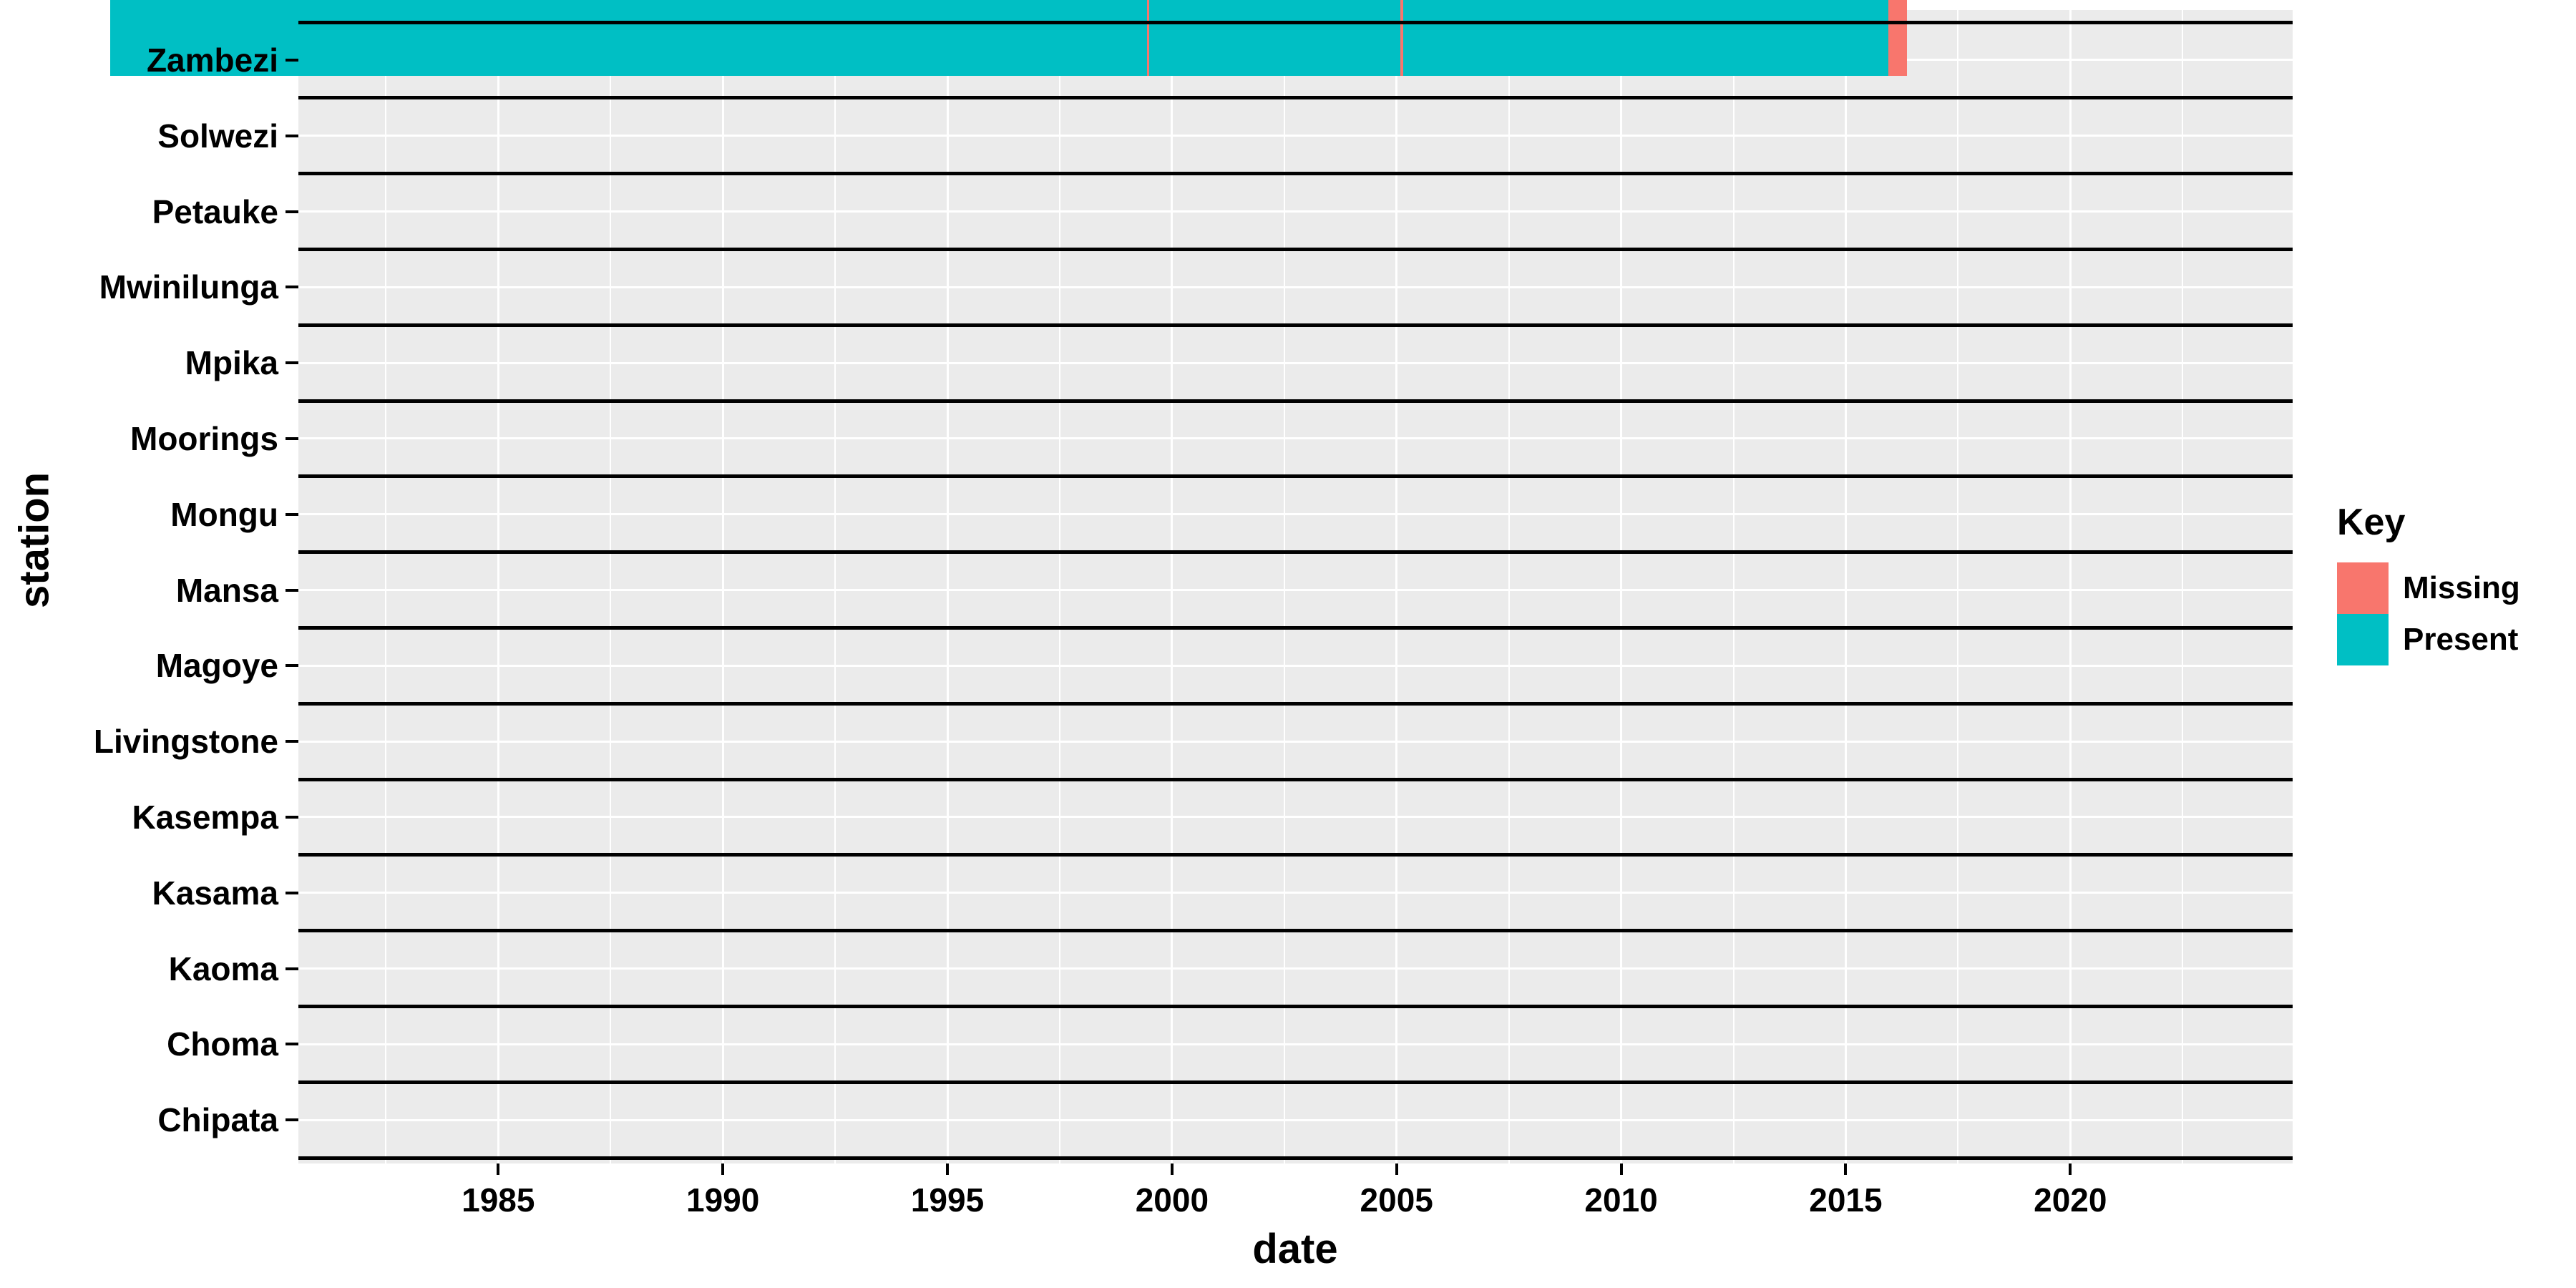 The width and height of the screenshot is (2576, 1288). Describe the element at coordinates (1008, 38) in the screenshot. I see `present-segment` at that location.